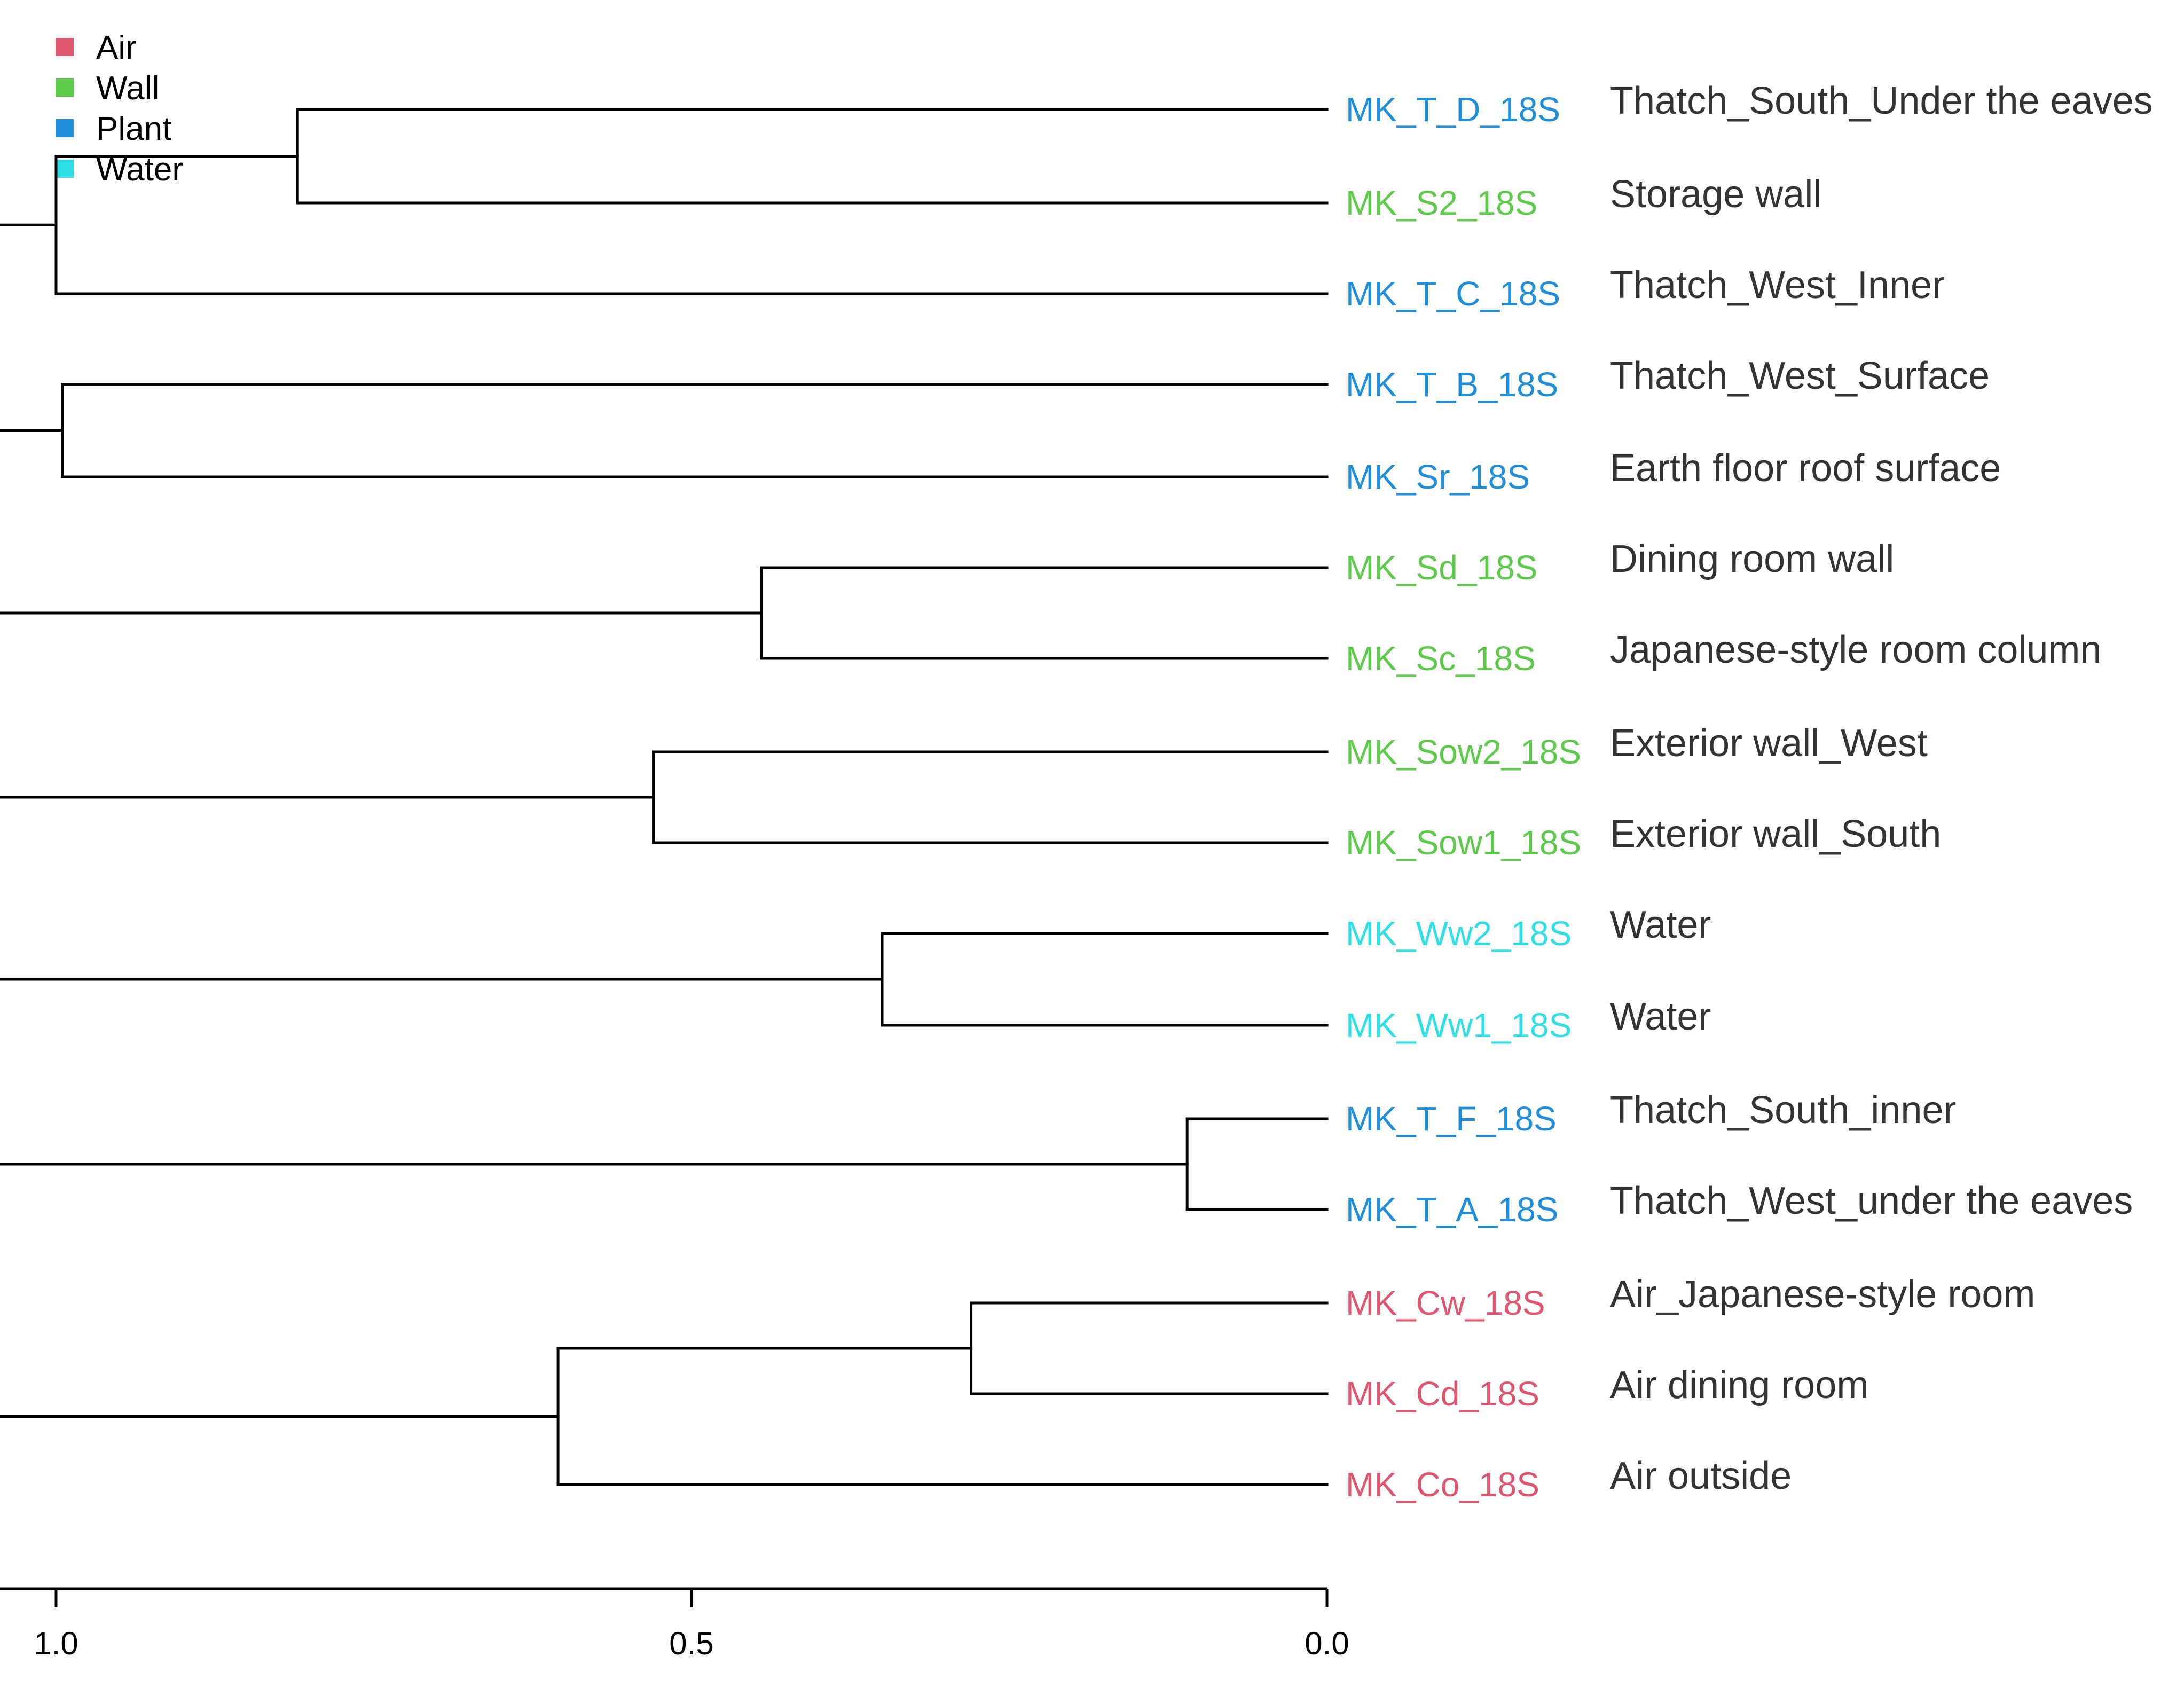 This screenshot has height=1704, width=2184. I want to click on sample-description-mk-sr-18s: Earth floor roof surface, so click(1805, 468).